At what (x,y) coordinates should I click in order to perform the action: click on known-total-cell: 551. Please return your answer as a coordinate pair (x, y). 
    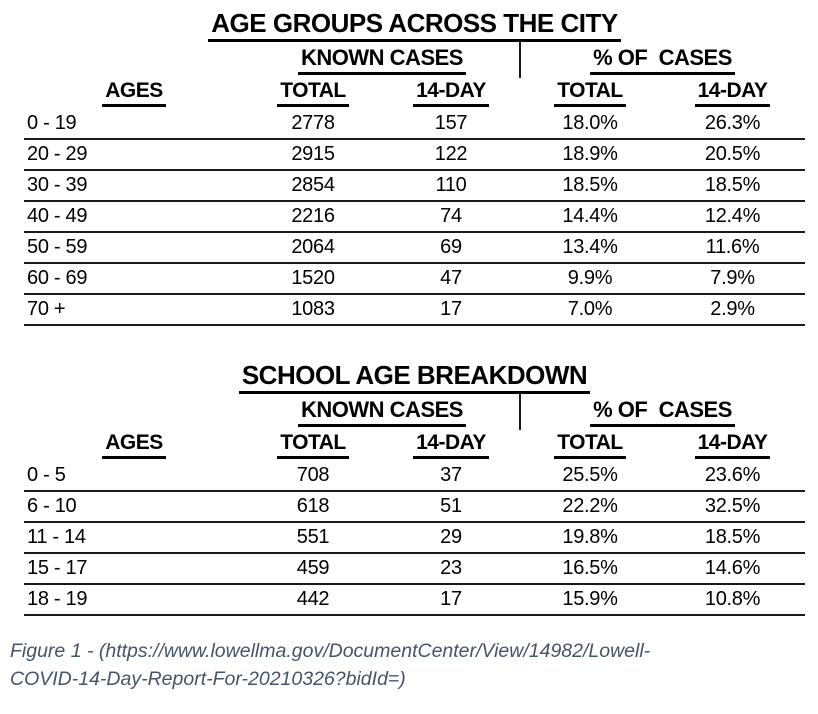
    Looking at the image, I should click on (313, 537).